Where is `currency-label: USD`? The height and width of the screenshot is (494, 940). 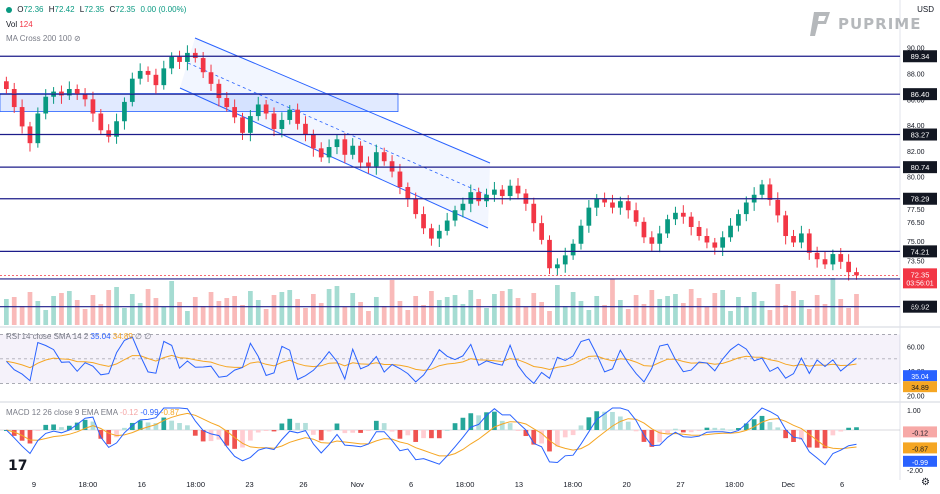
currency-label: USD is located at coordinates (925, 9).